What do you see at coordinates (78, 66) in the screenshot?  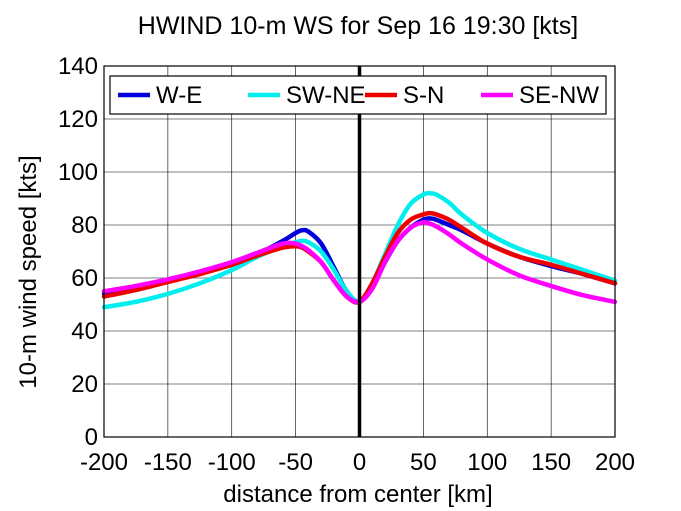 I see `y-tick-label: 140` at bounding box center [78, 66].